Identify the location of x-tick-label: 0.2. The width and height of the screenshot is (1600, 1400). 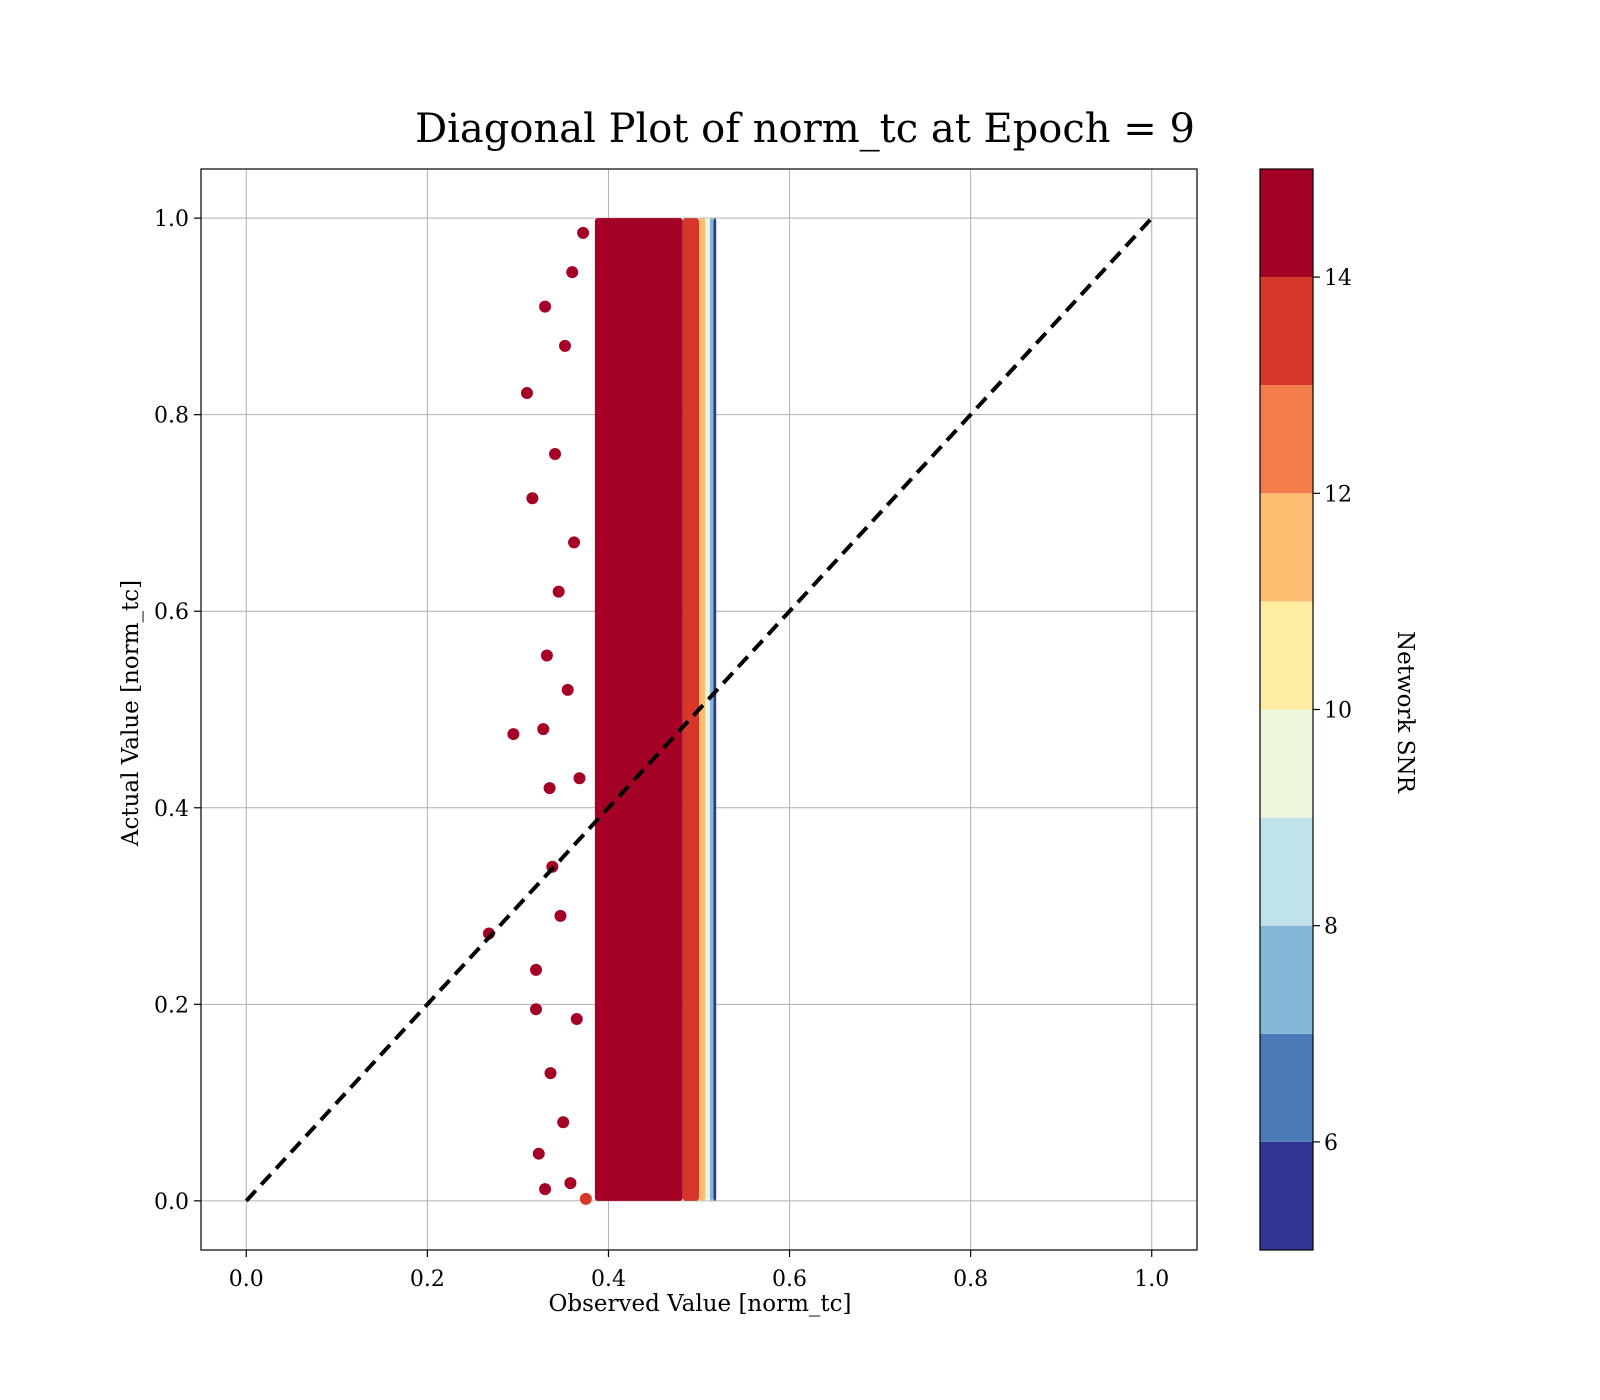
(427, 1279).